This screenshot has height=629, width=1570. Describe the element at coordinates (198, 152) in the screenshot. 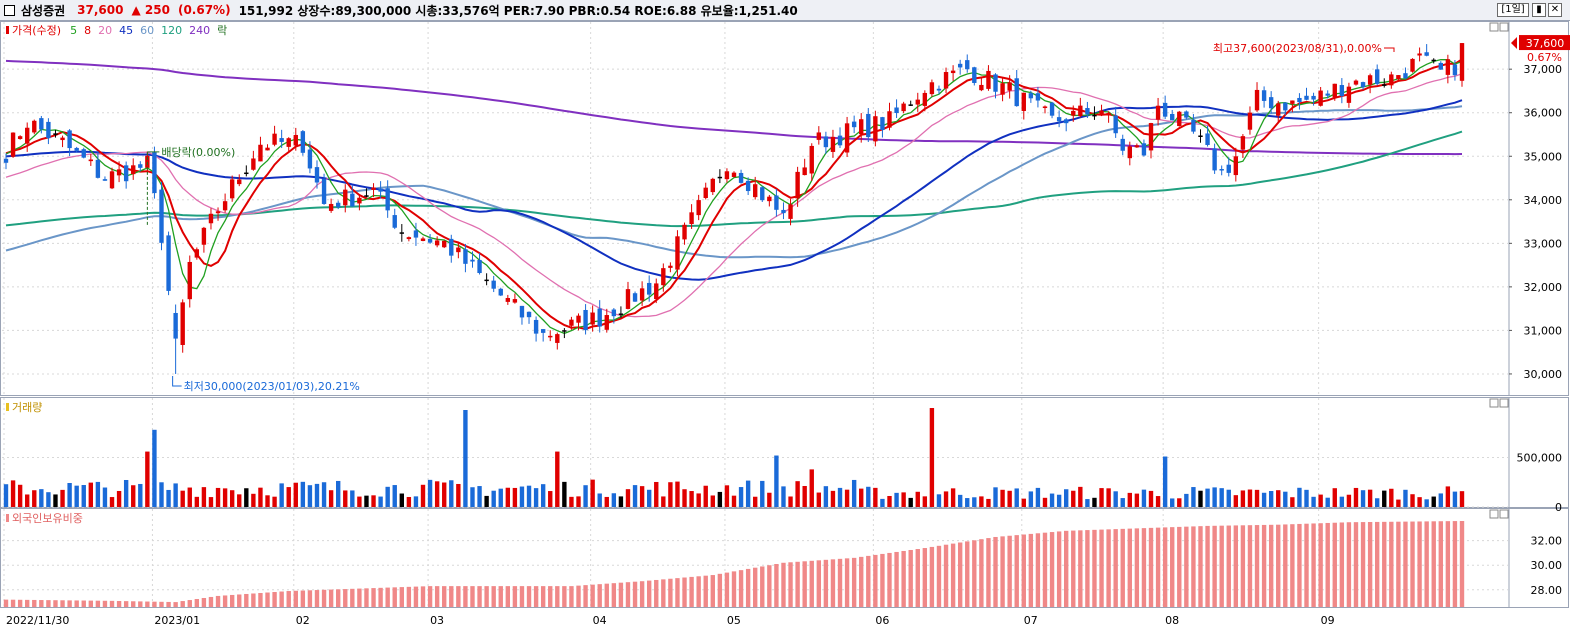

I see `dividend-annotation: 배당락(0.00%)` at that location.